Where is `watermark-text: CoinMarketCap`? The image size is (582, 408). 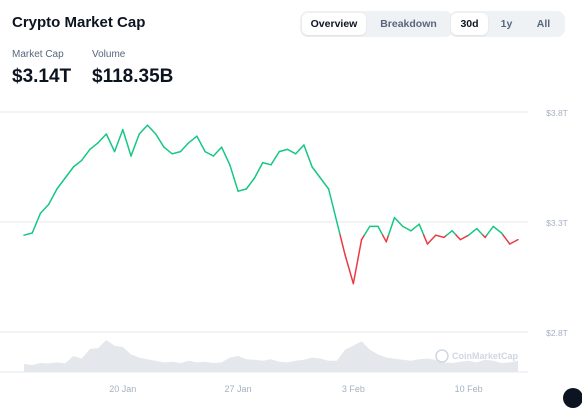
watermark-text: CoinMarketCap is located at coordinates (485, 356).